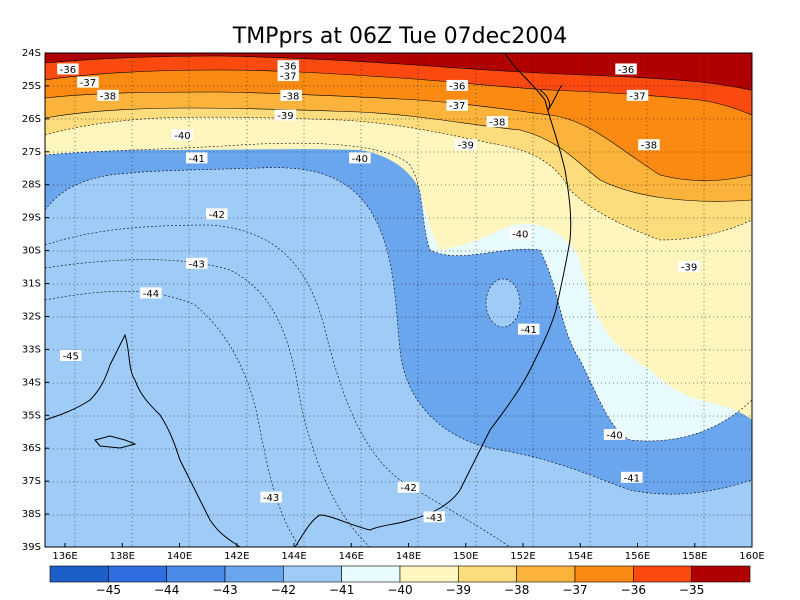 The width and height of the screenshot is (800, 600). What do you see at coordinates (31, 119) in the screenshot?
I see `lat-tick-label: 26S` at bounding box center [31, 119].